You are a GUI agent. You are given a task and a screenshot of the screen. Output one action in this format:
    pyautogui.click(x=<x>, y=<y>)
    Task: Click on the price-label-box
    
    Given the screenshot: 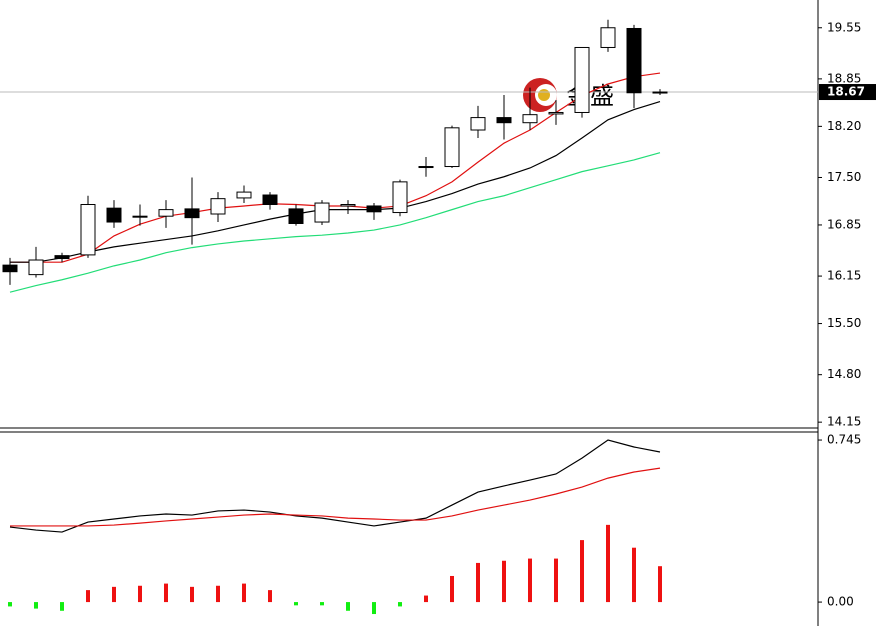 What is the action you would take?
    pyautogui.click(x=847, y=92)
    